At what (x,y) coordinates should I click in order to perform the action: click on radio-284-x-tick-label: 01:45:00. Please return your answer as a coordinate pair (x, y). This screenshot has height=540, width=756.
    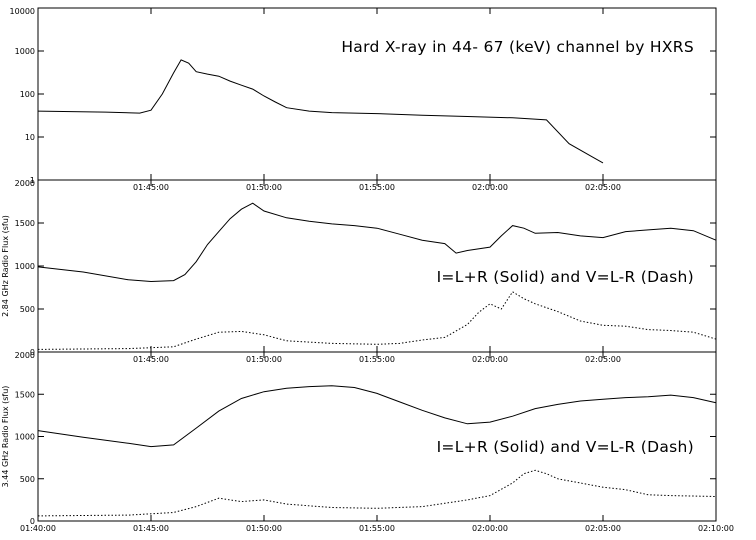
    Looking at the image, I should click on (151, 359).